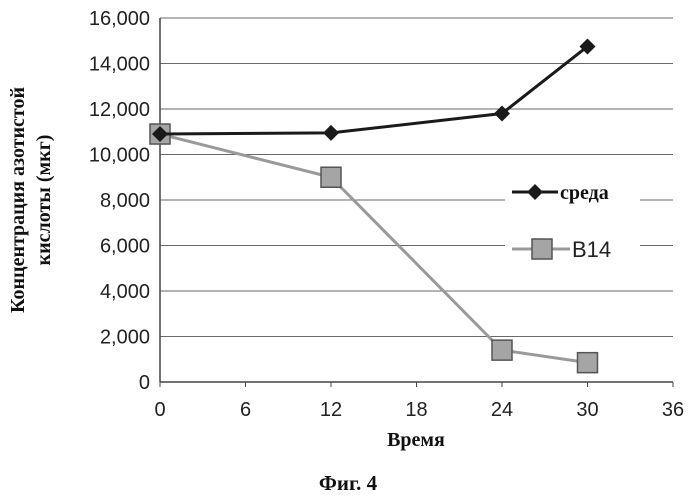 Image resolution: width=697 pixels, height=500 pixels. What do you see at coordinates (125, 338) in the screenshot?
I see `y-tick-label: 2,000` at bounding box center [125, 338].